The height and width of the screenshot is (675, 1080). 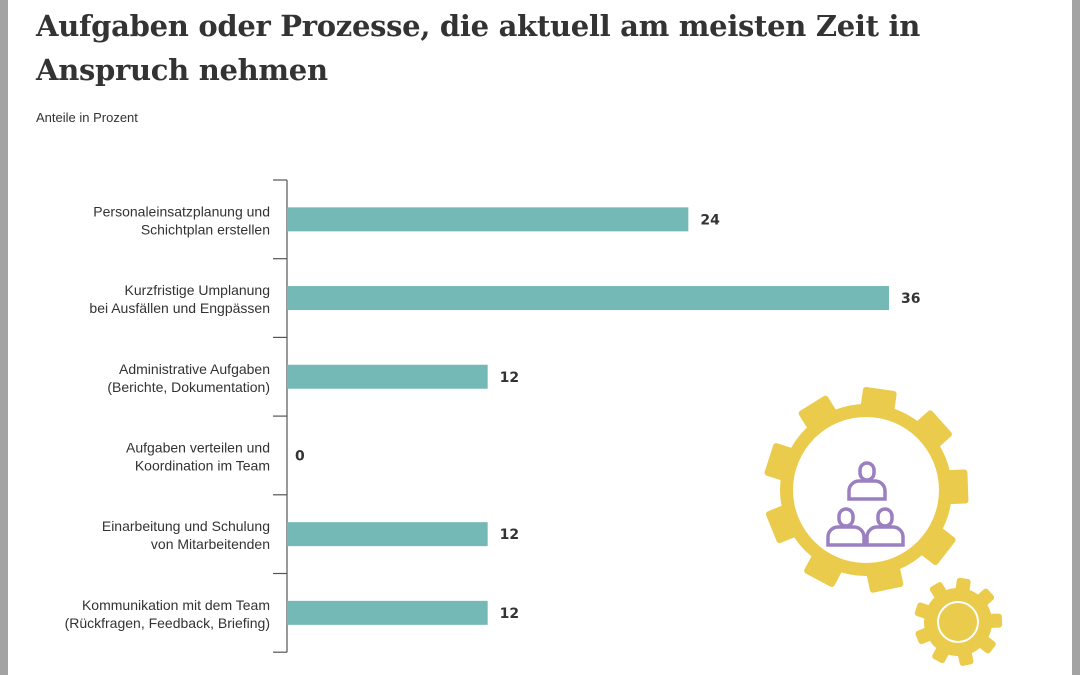 What do you see at coordinates (198, 447) in the screenshot?
I see `category-label: Aufgaben verteilen und` at bounding box center [198, 447].